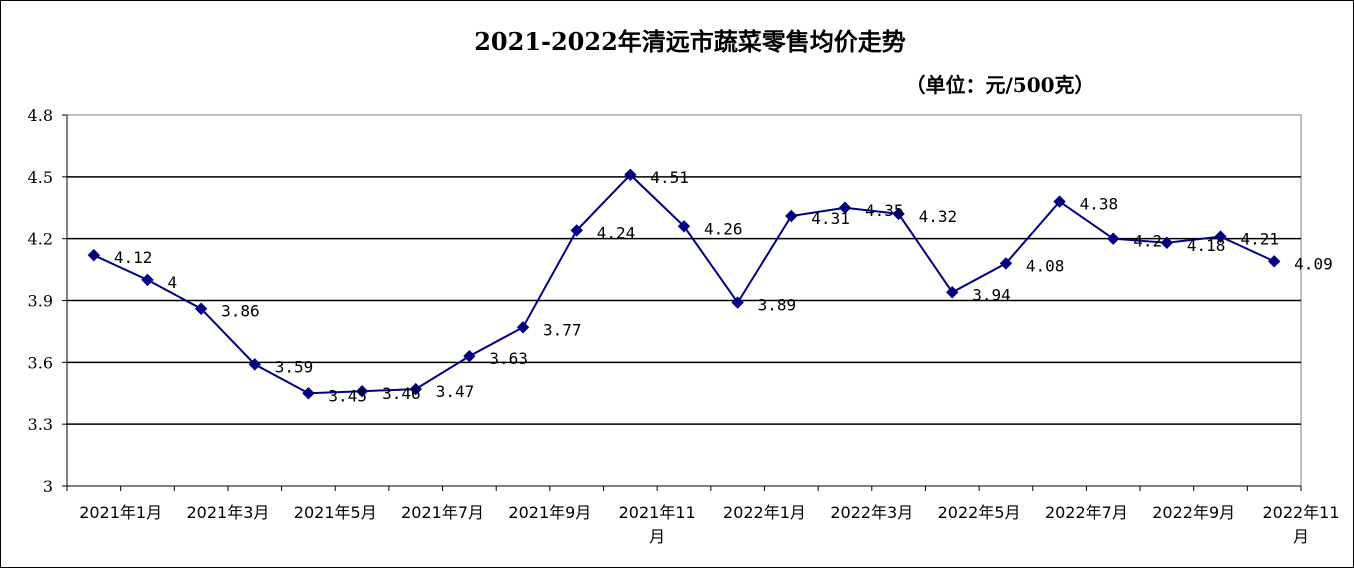 The width and height of the screenshot is (1354, 568). What do you see at coordinates (1193, 512) in the screenshot?
I see `x-tick-label: 2022年9月` at bounding box center [1193, 512].